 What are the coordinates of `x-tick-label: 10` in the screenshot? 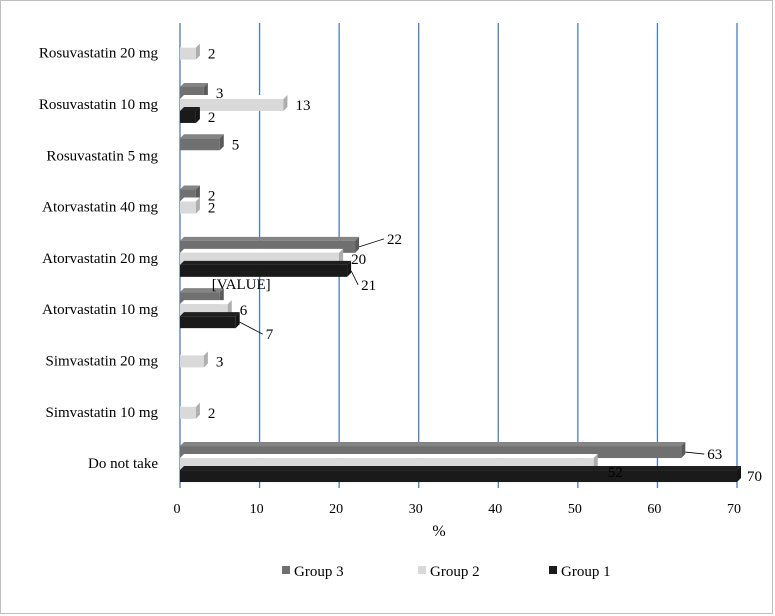 It's located at (257, 509).